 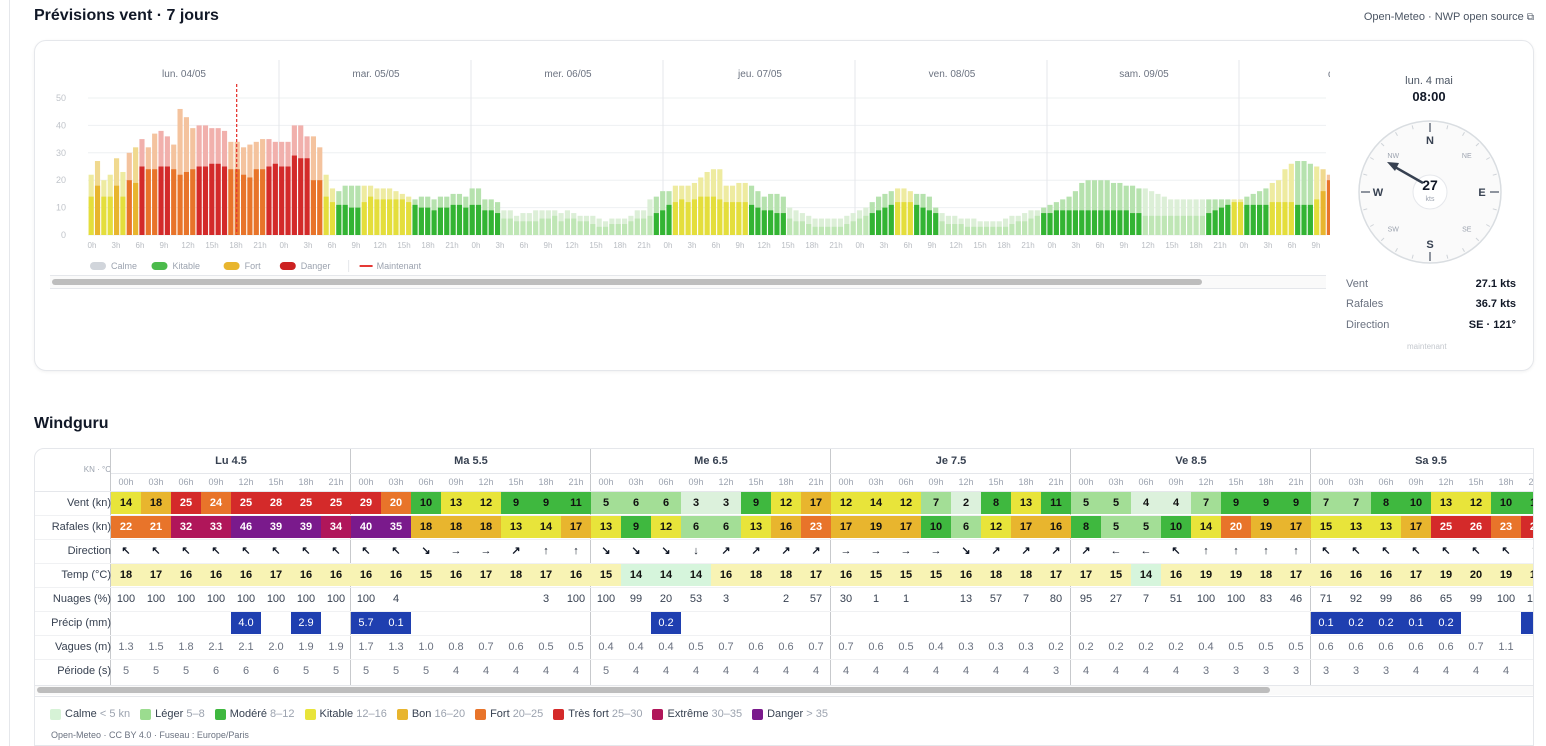 I want to click on table-cell: 11, so click(x=1056, y=503).